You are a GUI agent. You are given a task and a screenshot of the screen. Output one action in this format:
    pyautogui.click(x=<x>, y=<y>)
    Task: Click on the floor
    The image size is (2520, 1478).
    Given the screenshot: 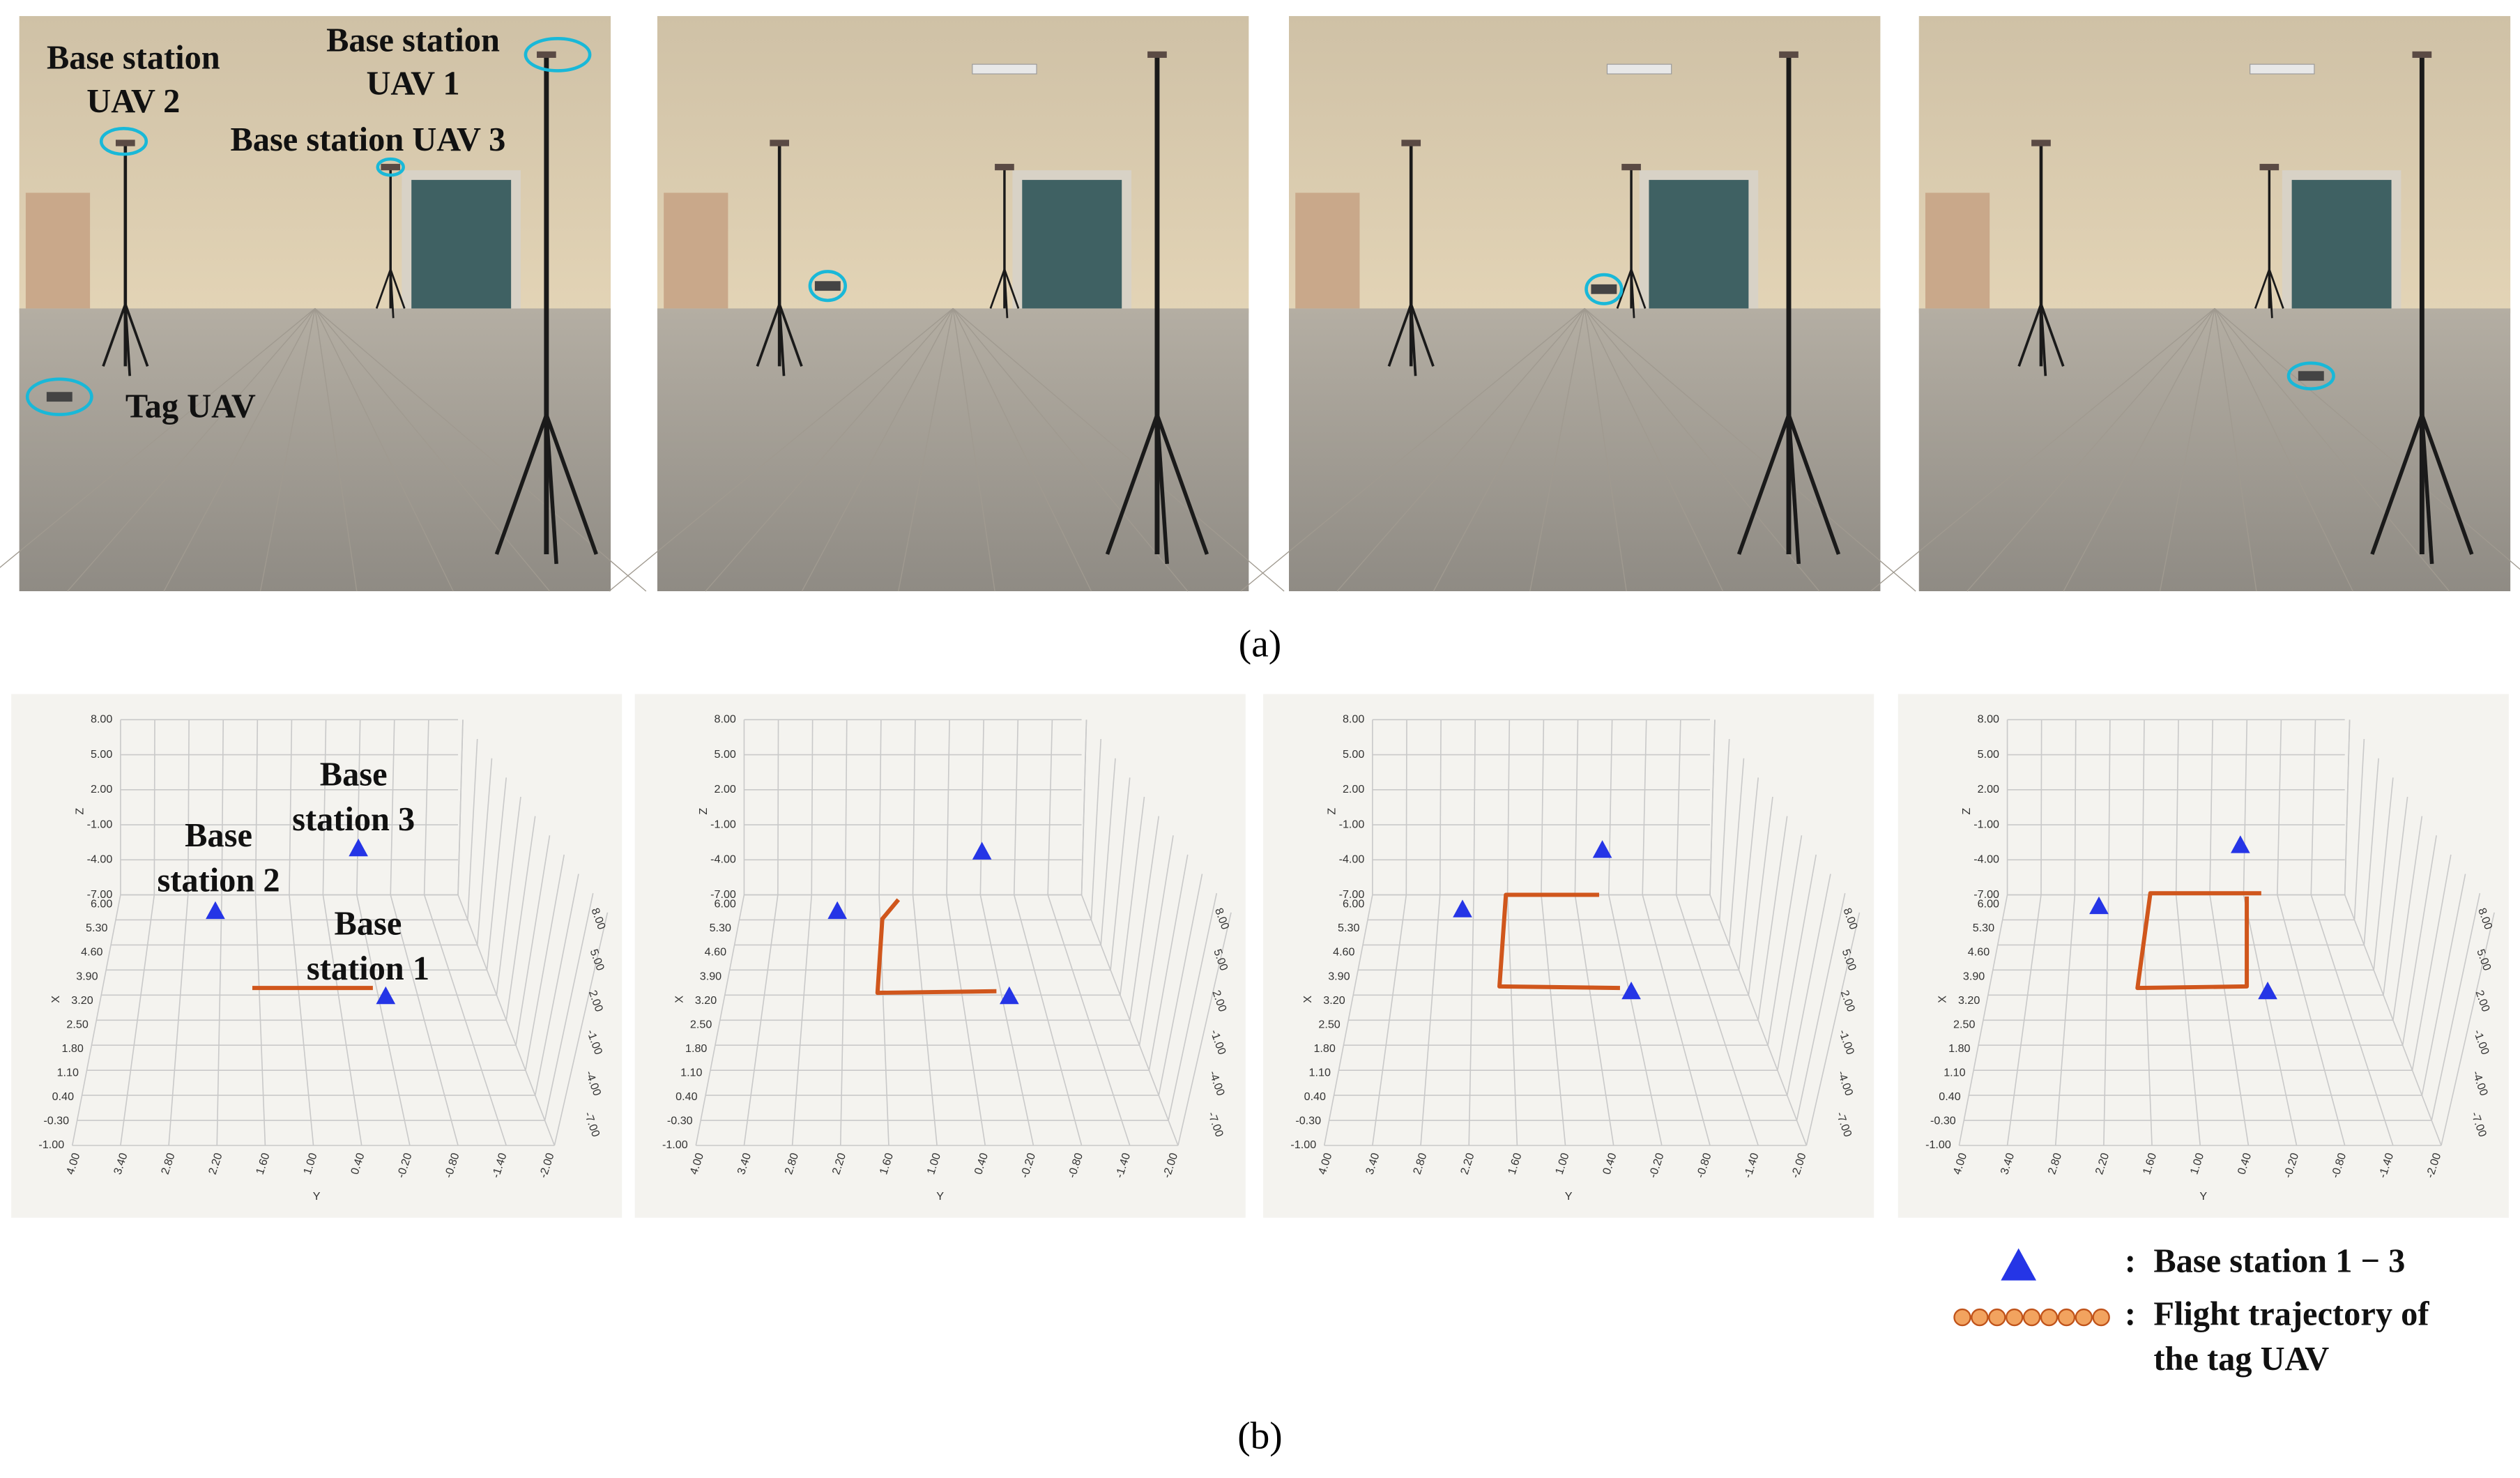 What is the action you would take?
    pyautogui.click(x=953, y=450)
    